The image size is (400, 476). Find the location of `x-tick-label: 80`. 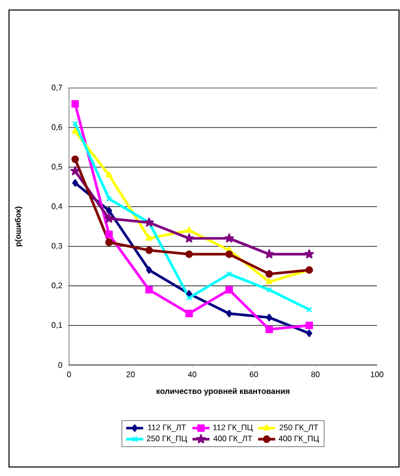

x-tick-label: 80 is located at coordinates (315, 375).